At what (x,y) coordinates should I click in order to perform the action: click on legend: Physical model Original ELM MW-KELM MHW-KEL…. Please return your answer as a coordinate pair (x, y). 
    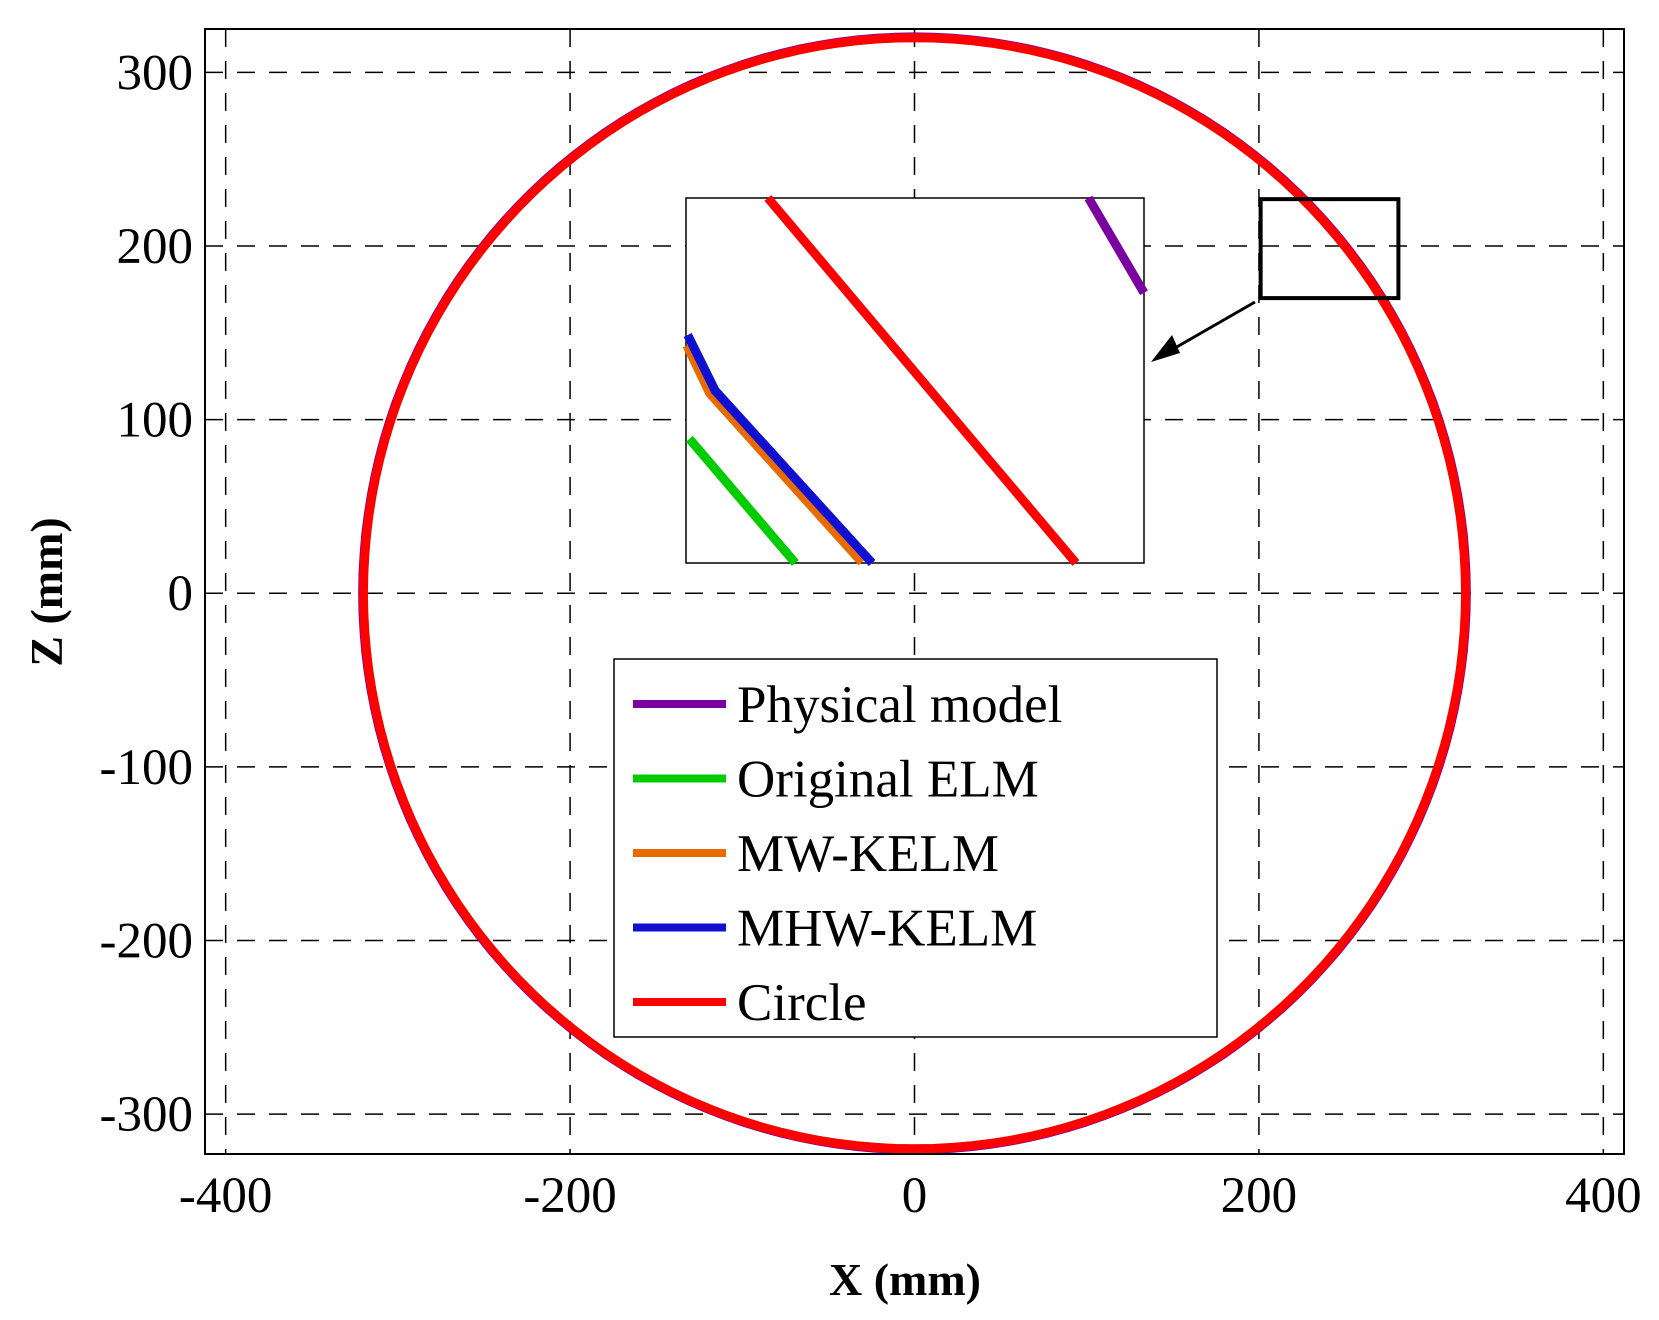
    Looking at the image, I should click on (915, 848).